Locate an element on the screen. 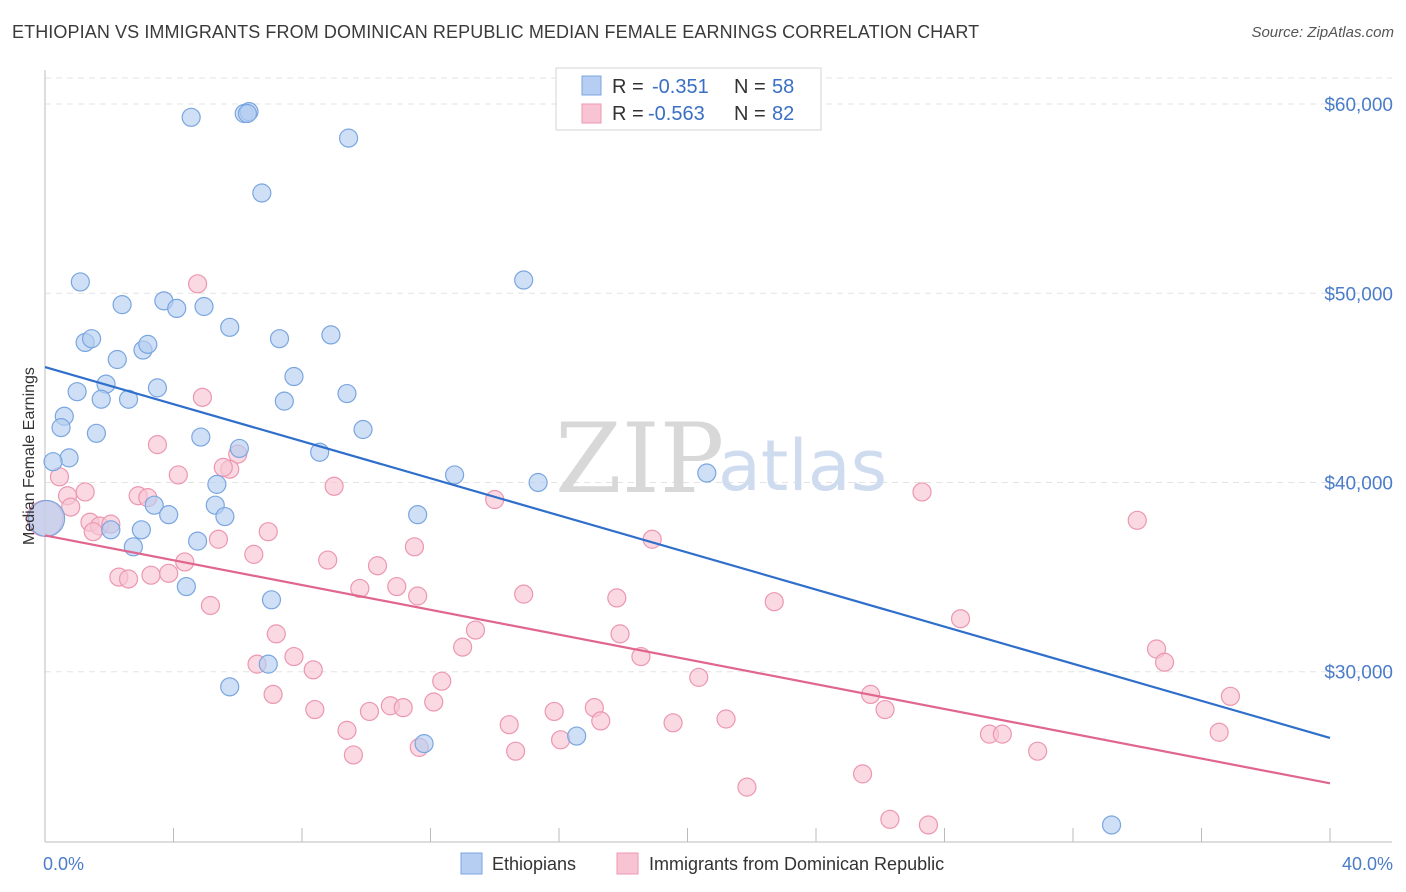 The width and height of the screenshot is (1406, 892). y-tick-label: $50,000 is located at coordinates (1358, 294).